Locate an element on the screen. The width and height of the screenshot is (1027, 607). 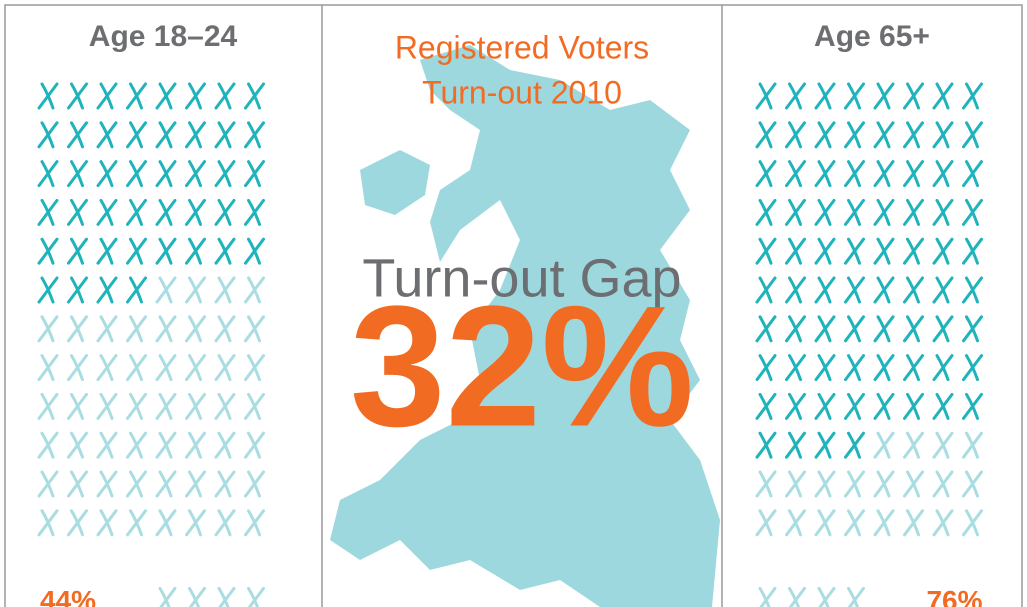
gap-value: 32% is located at coordinates (522, 366).